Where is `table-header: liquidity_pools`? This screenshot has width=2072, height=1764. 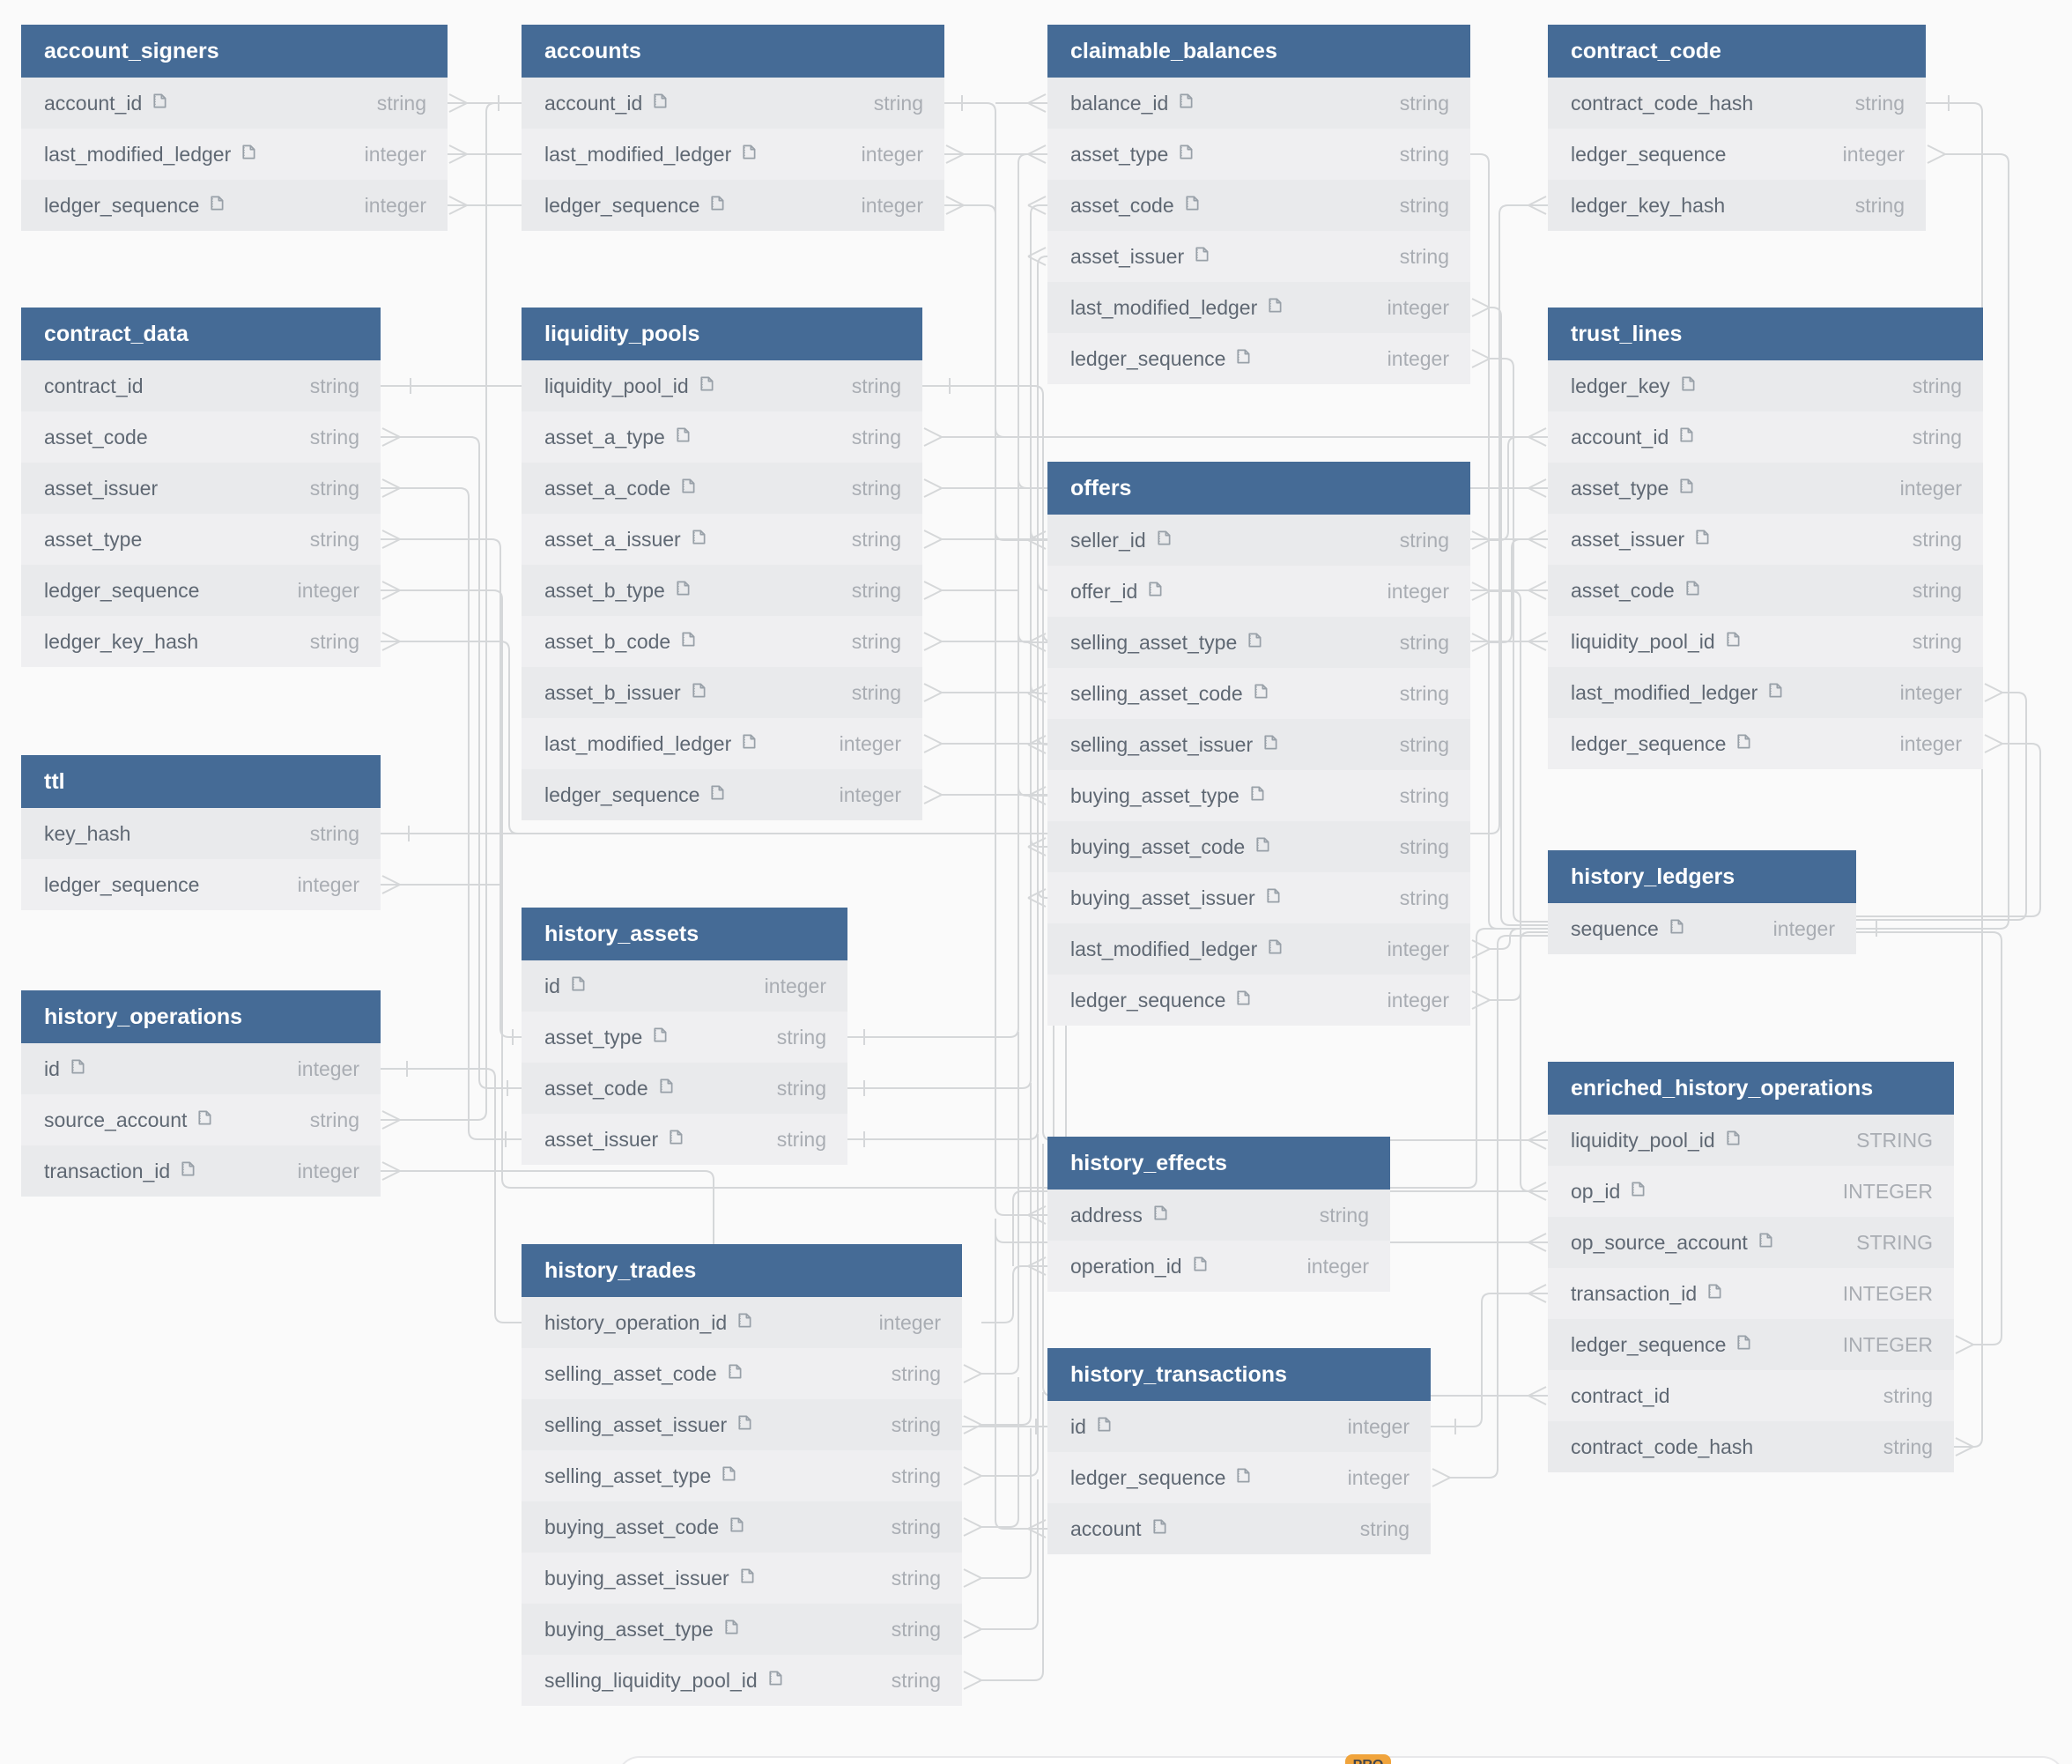 table-header: liquidity_pools is located at coordinates (722, 334).